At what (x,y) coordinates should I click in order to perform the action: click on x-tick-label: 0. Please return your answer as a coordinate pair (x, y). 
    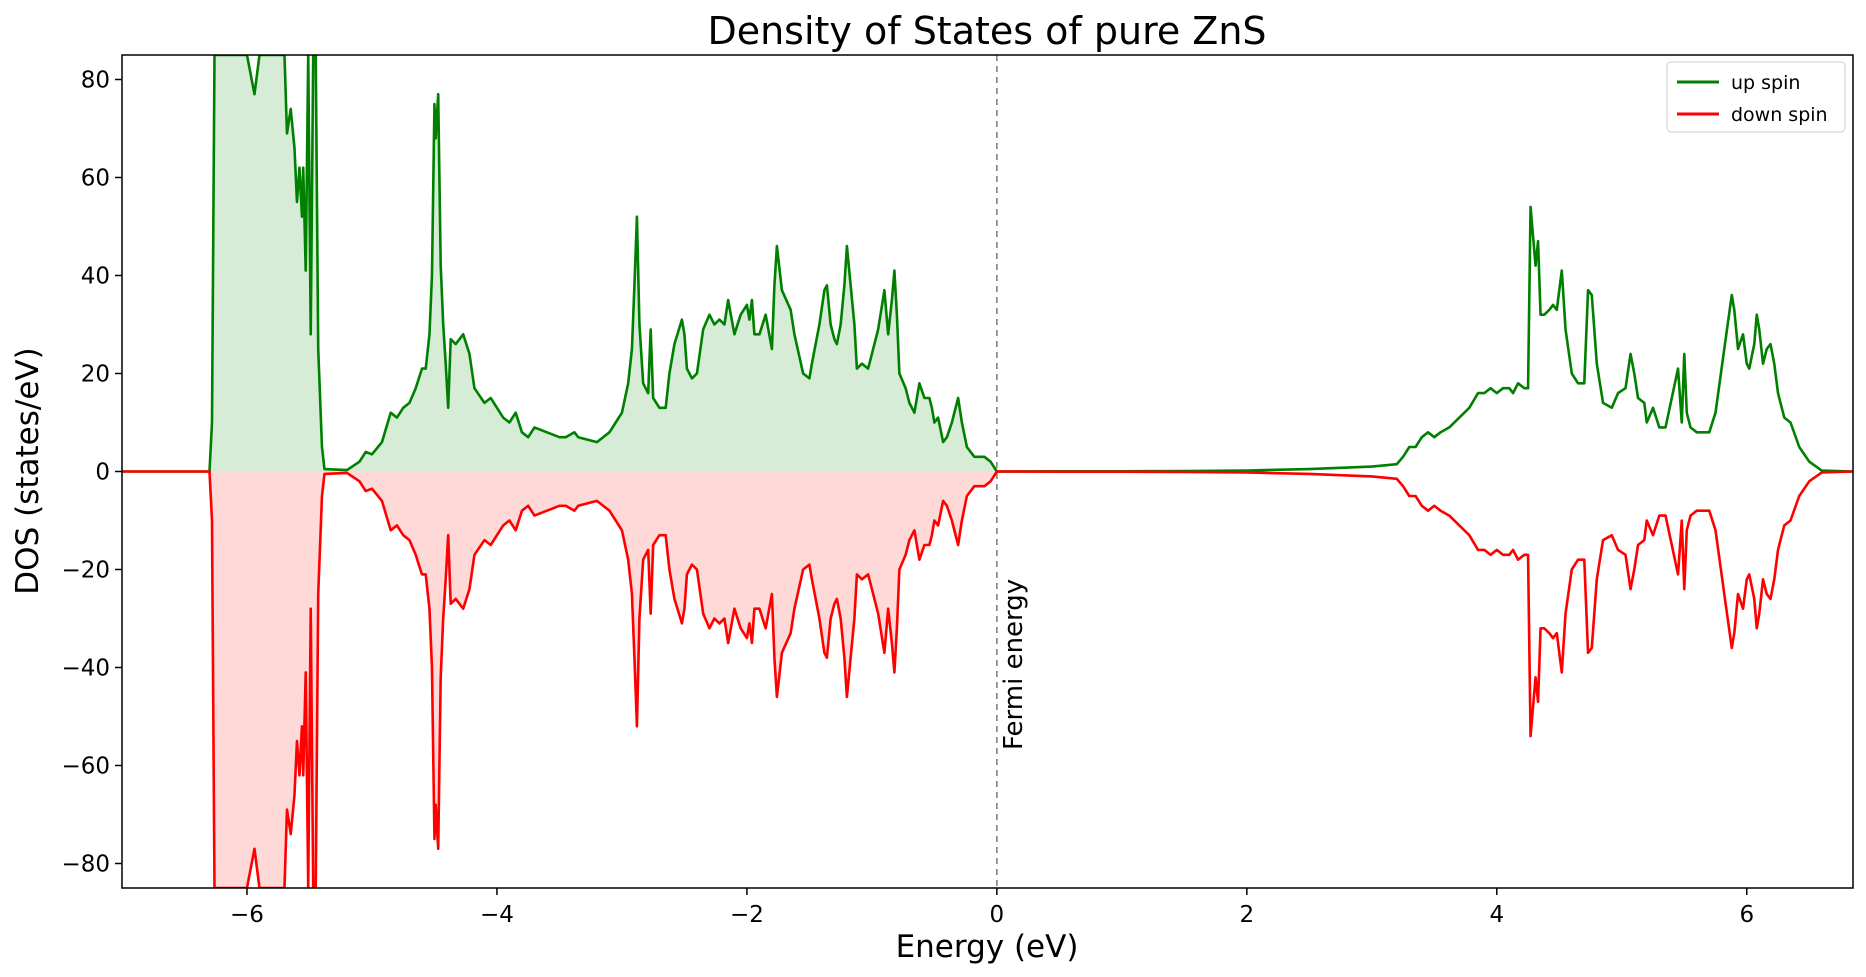
    Looking at the image, I should click on (997, 915).